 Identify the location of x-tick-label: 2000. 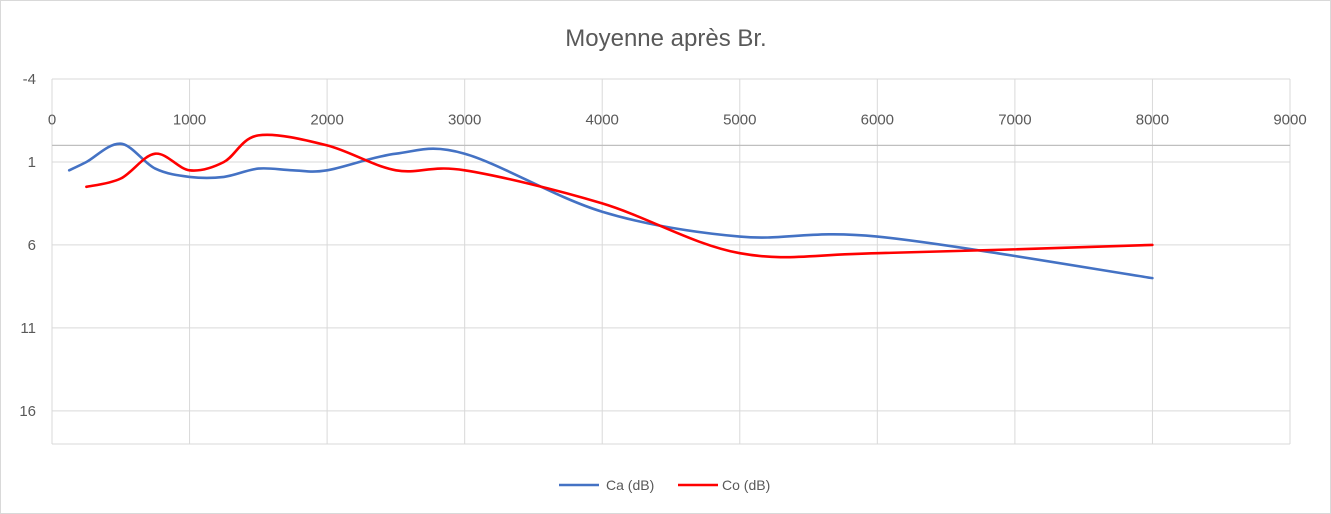
(326, 119).